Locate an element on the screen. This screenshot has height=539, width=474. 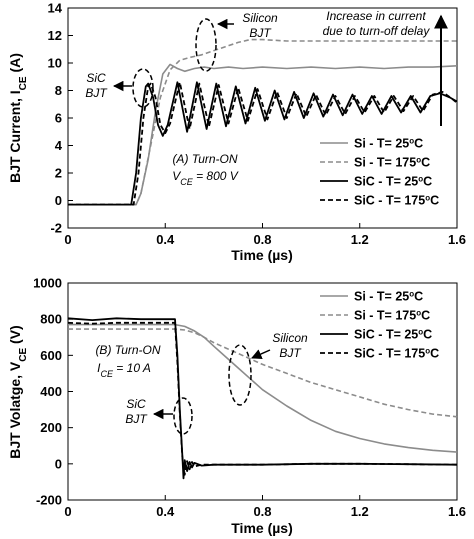
sic-bjt-label-current: SiC is located at coordinates (96, 78).